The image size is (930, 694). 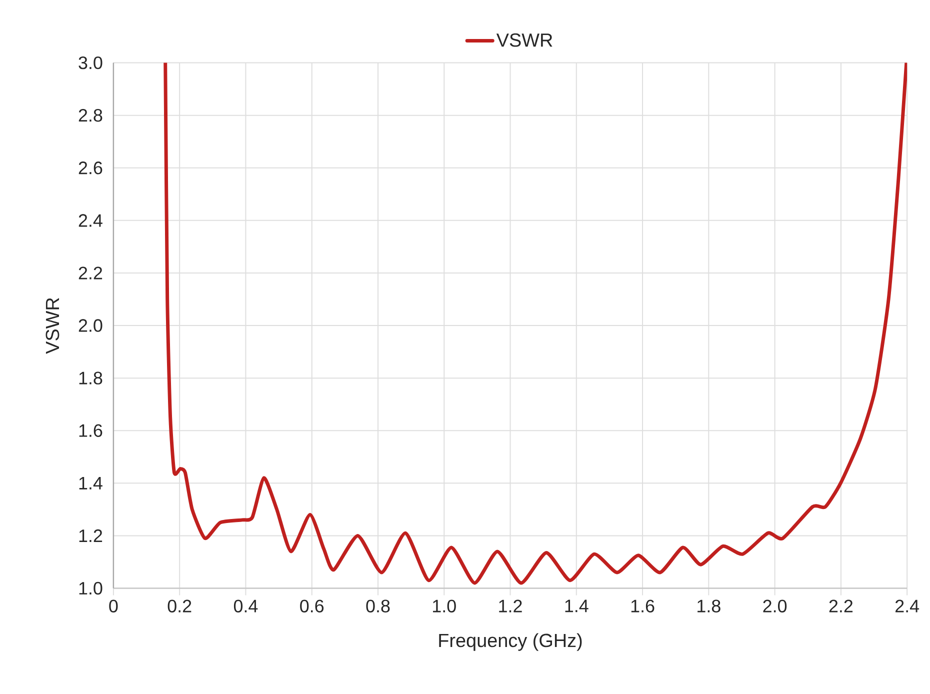 What do you see at coordinates (246, 606) in the screenshot?
I see `x-tick-label: 0.4` at bounding box center [246, 606].